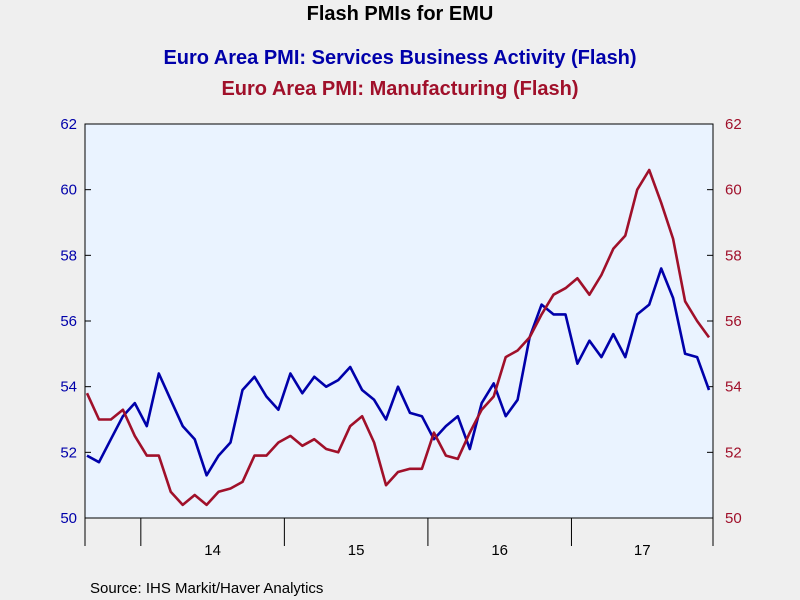 The image size is (800, 600). Describe the element at coordinates (212, 550) in the screenshot. I see `x-tick-label: 14` at that location.